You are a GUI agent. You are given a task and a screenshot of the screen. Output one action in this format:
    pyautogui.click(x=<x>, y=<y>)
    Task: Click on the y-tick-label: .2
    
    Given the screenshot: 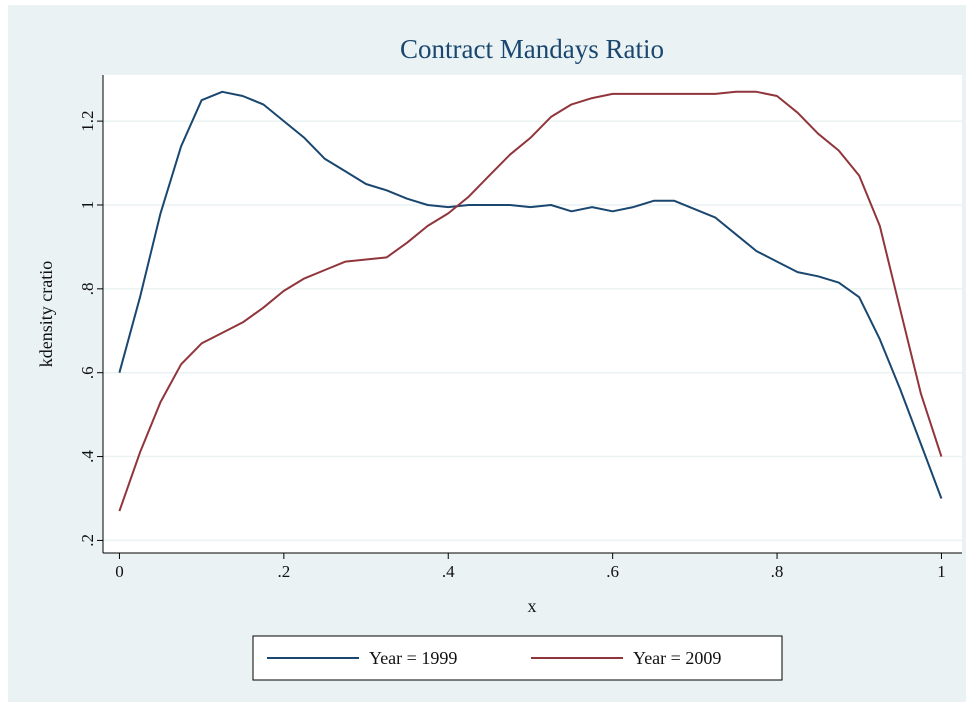 What is the action you would take?
    pyautogui.click(x=87, y=540)
    